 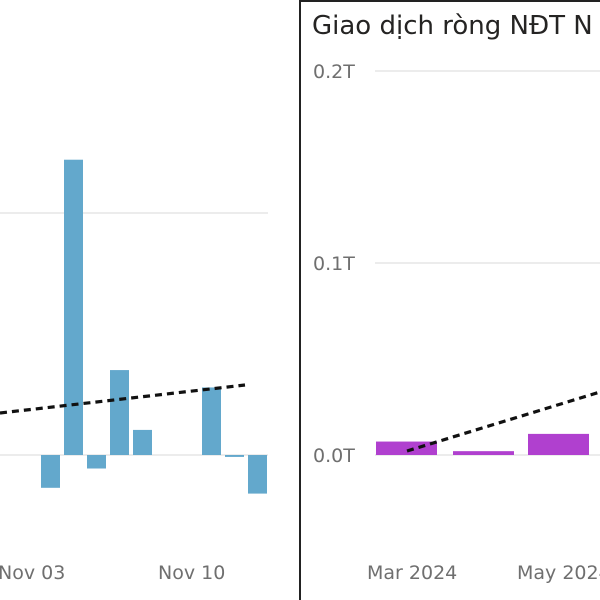 I want to click on left-trendline, so click(x=123, y=399).